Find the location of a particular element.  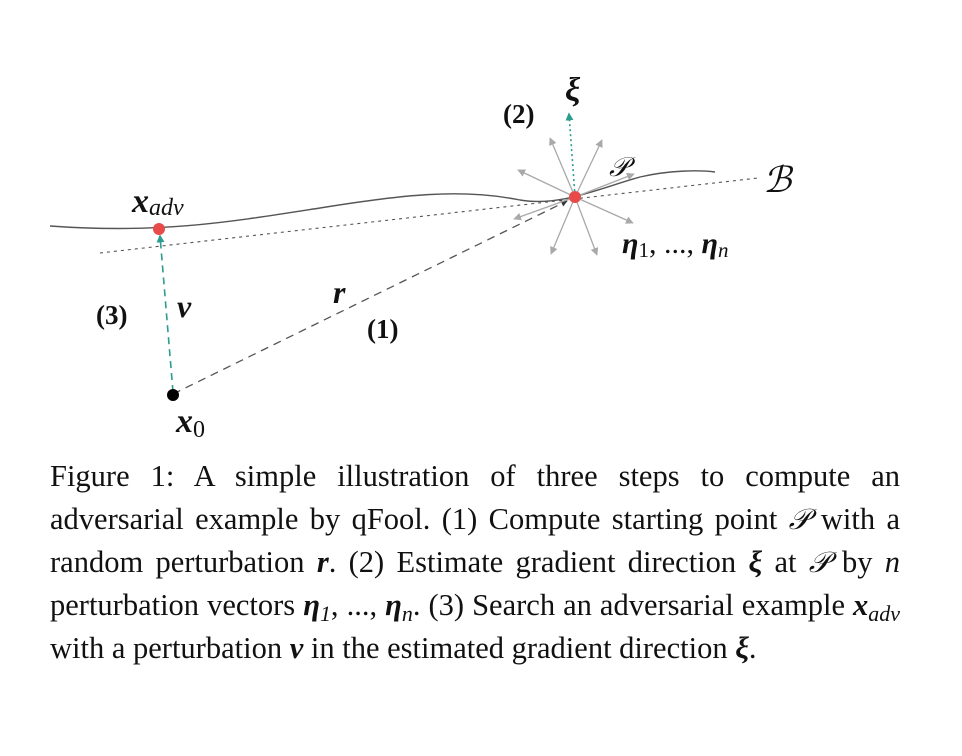

label-x0: x0 is located at coordinates (190, 423).